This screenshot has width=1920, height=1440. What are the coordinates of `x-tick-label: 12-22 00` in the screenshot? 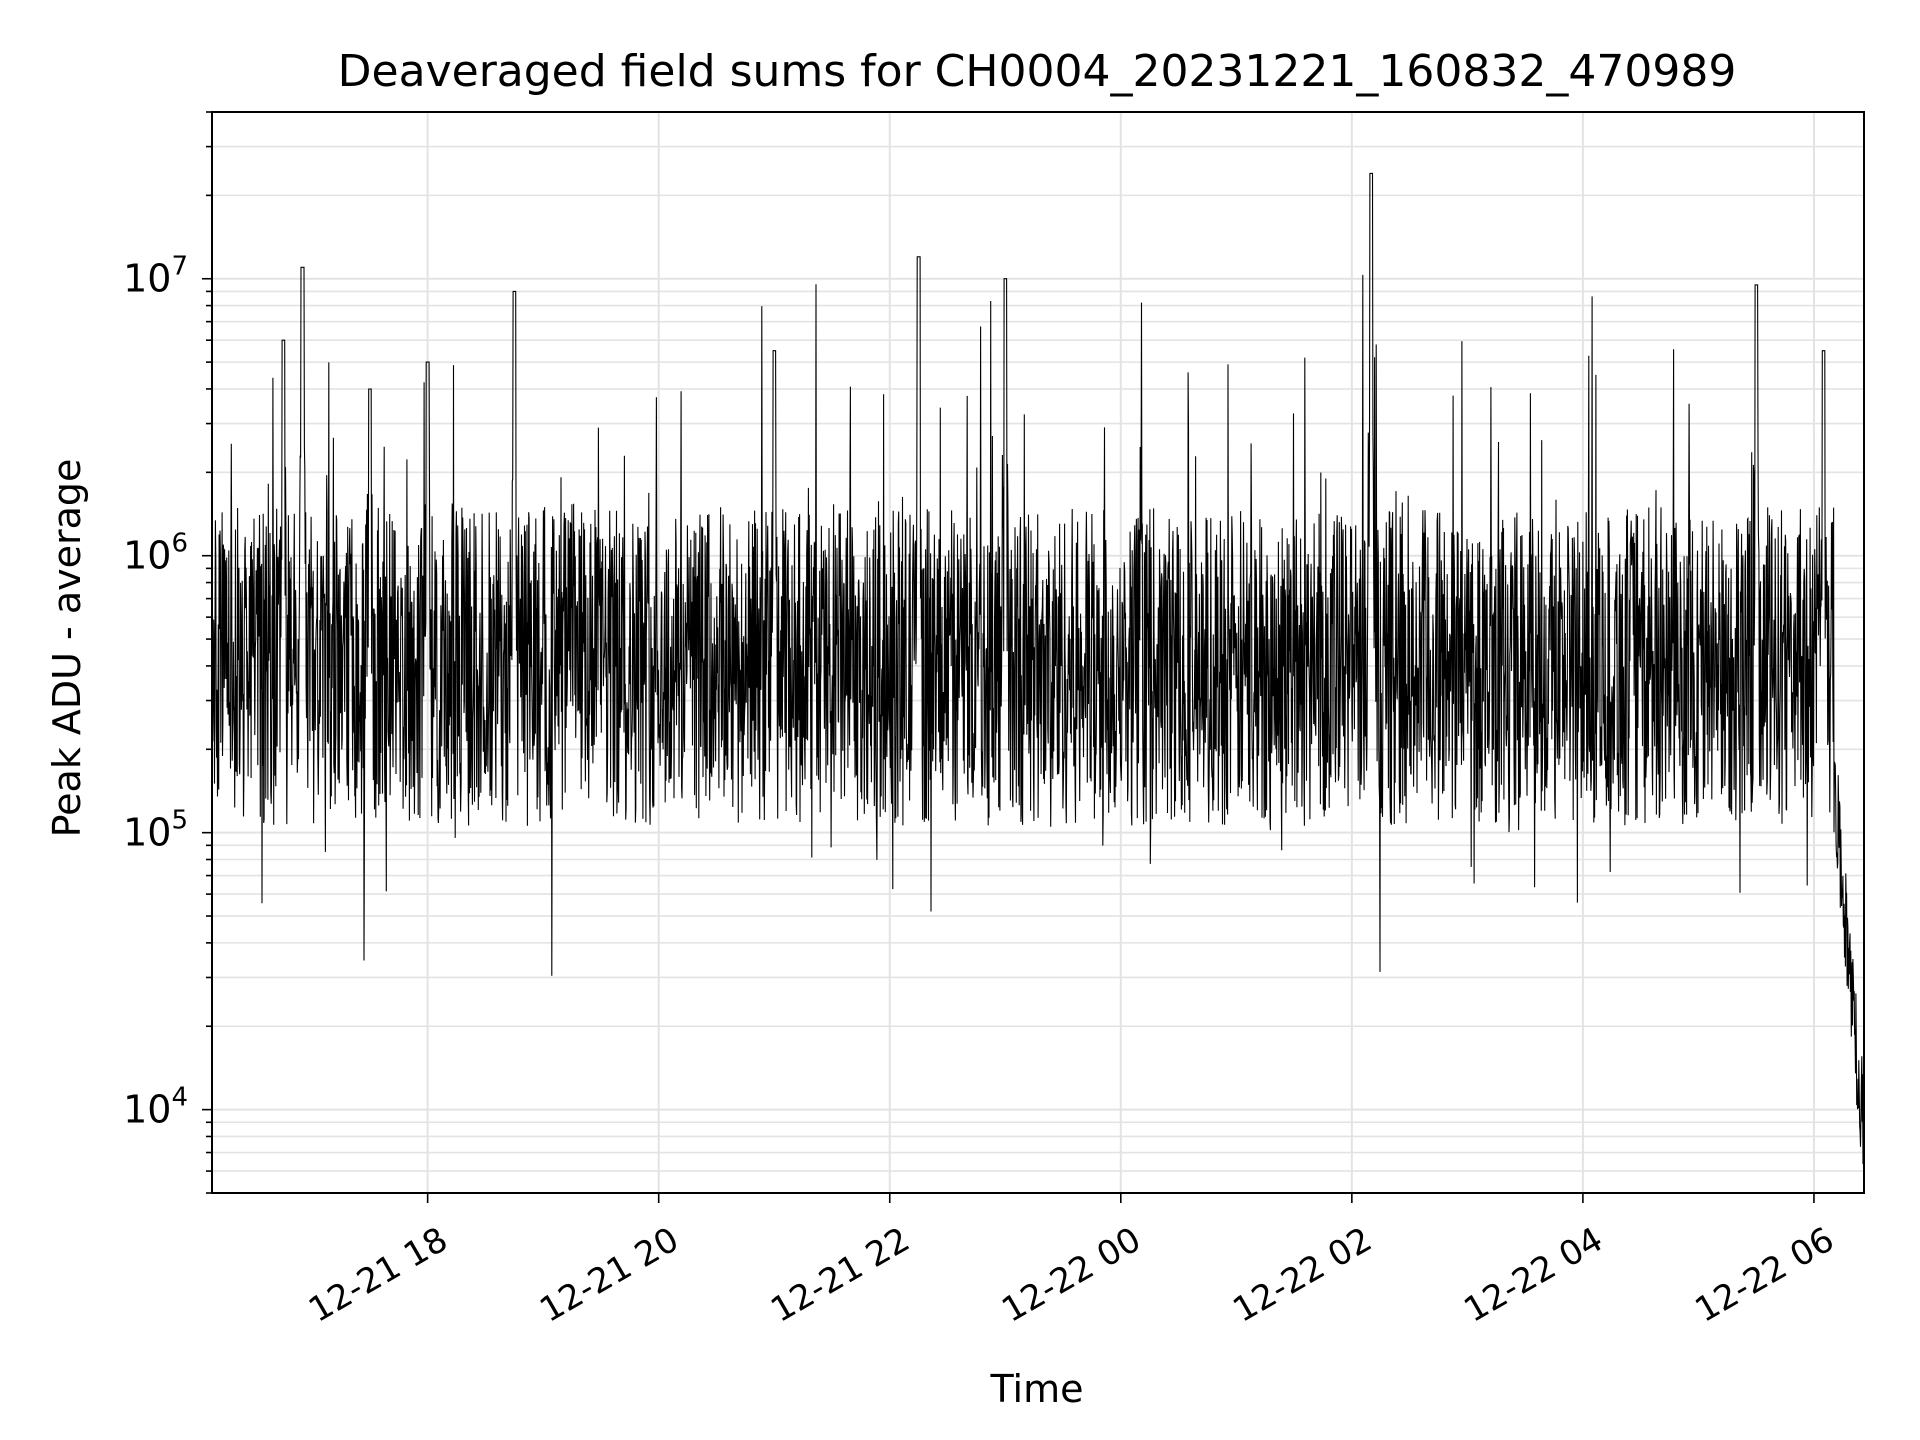 It's located at (1071, 1275).